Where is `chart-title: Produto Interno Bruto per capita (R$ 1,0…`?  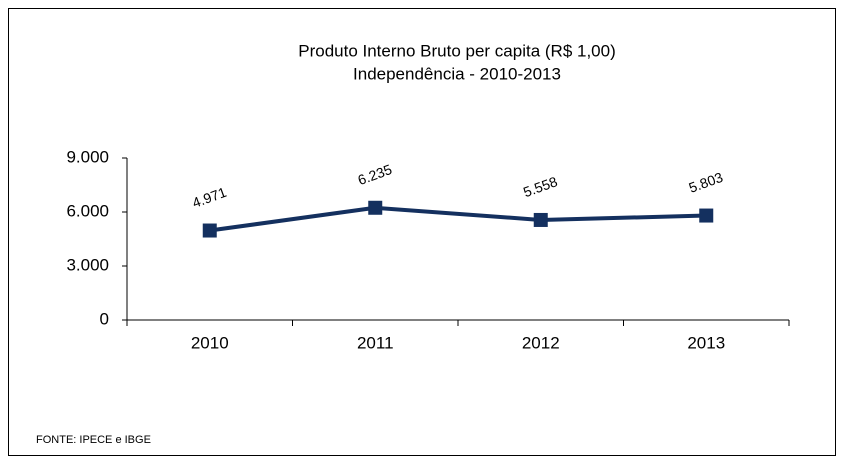
chart-title: Produto Interno Bruto per capita (R$ 1,0… is located at coordinates (457, 50).